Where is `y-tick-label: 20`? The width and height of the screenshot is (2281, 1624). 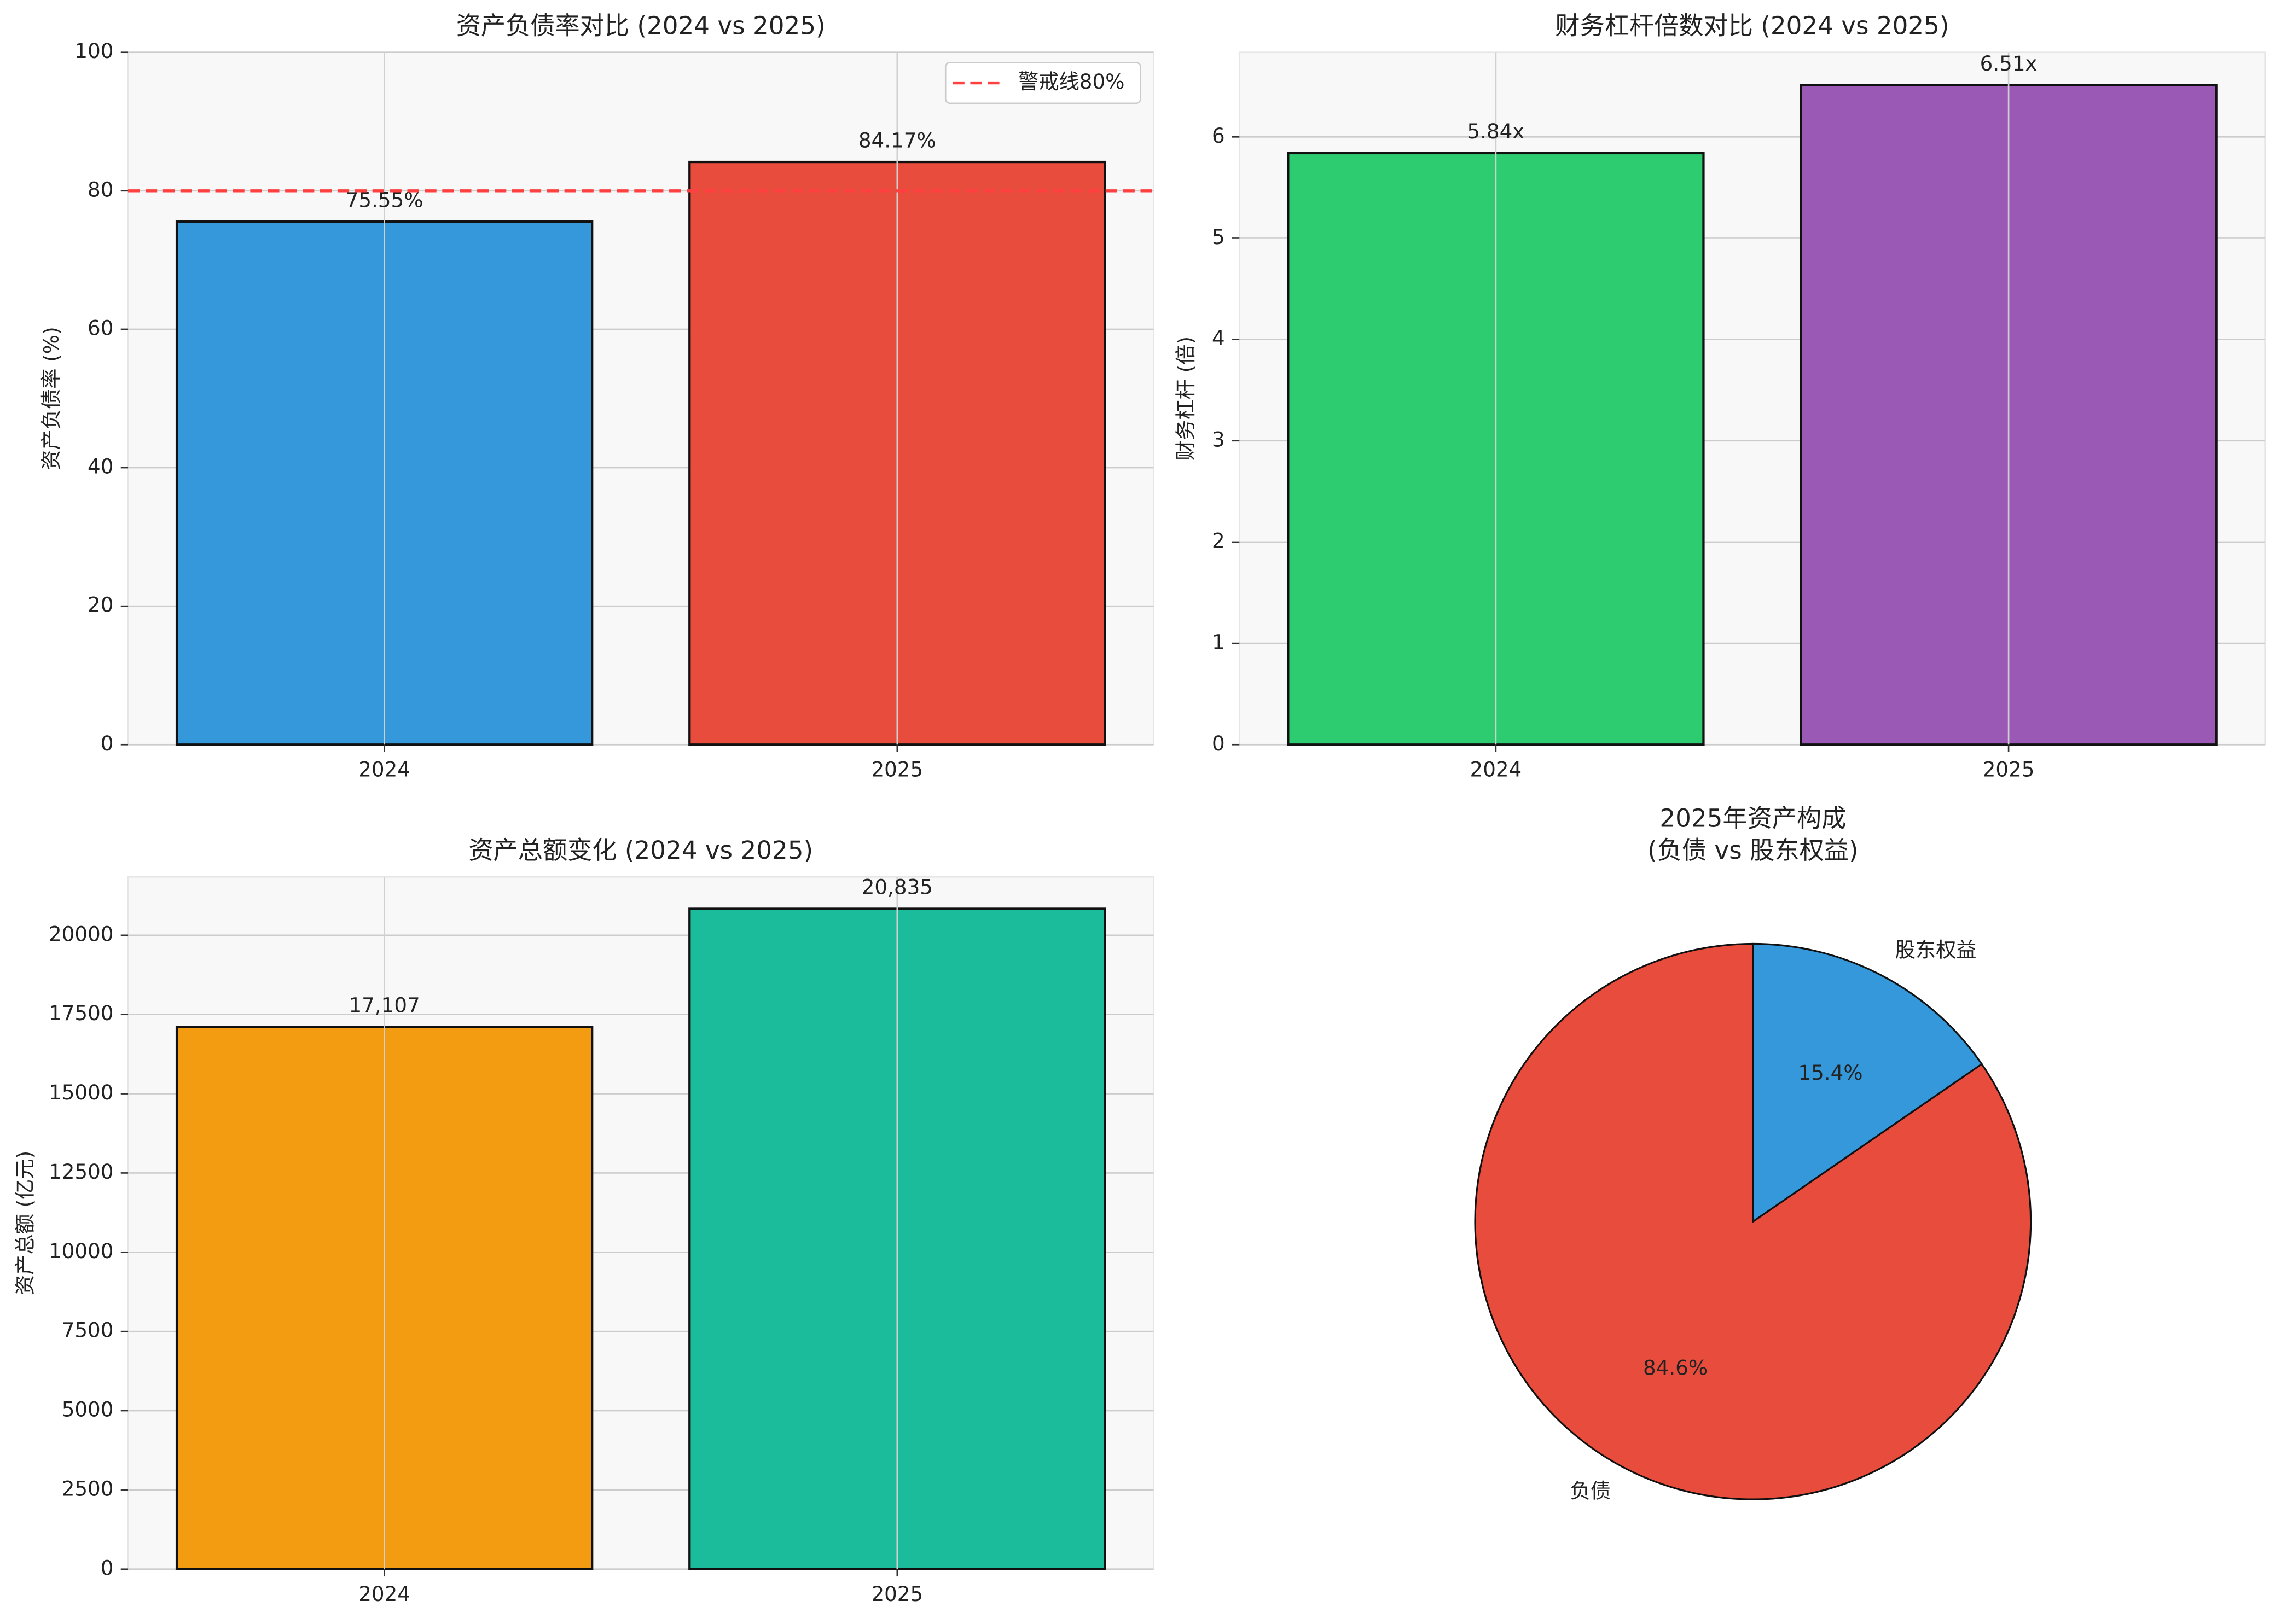 y-tick-label: 20 is located at coordinates (100, 605).